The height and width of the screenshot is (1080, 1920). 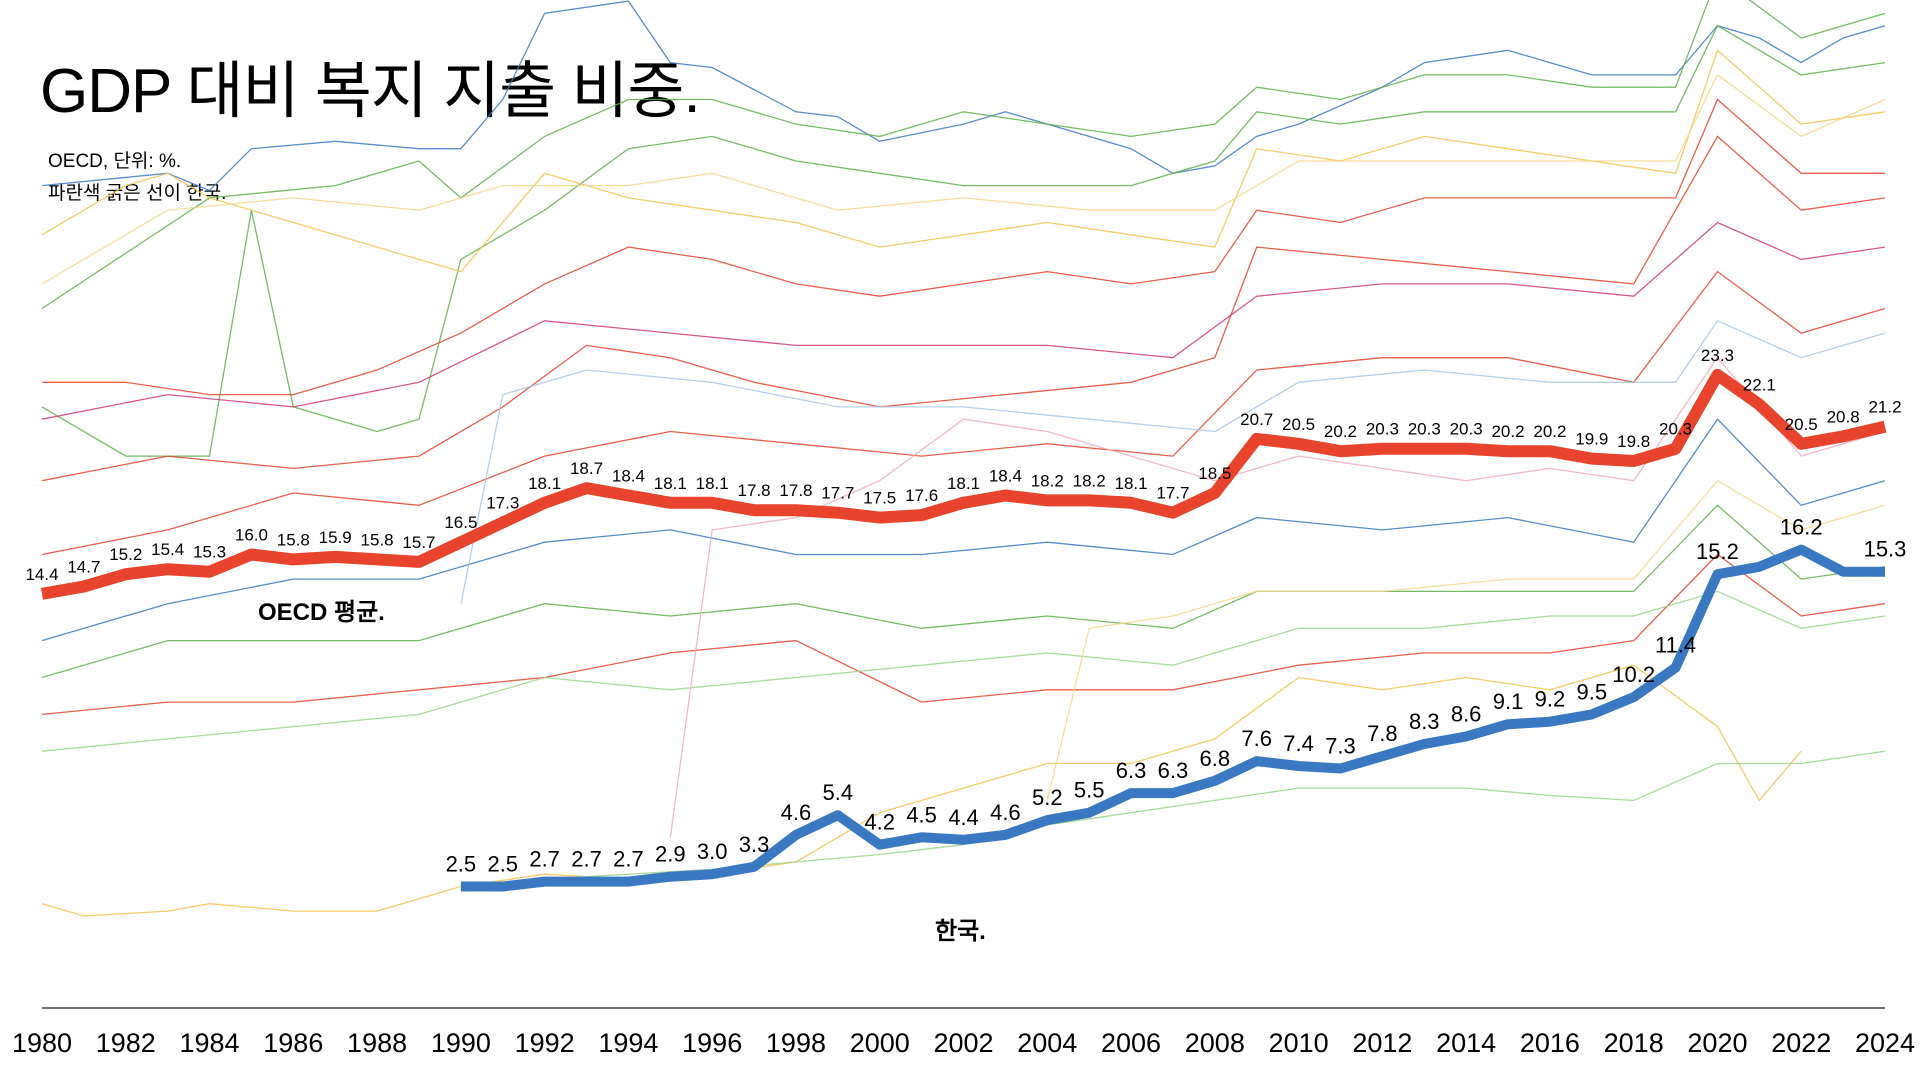 I want to click on korea-data-label: 7.3, so click(x=1340, y=745).